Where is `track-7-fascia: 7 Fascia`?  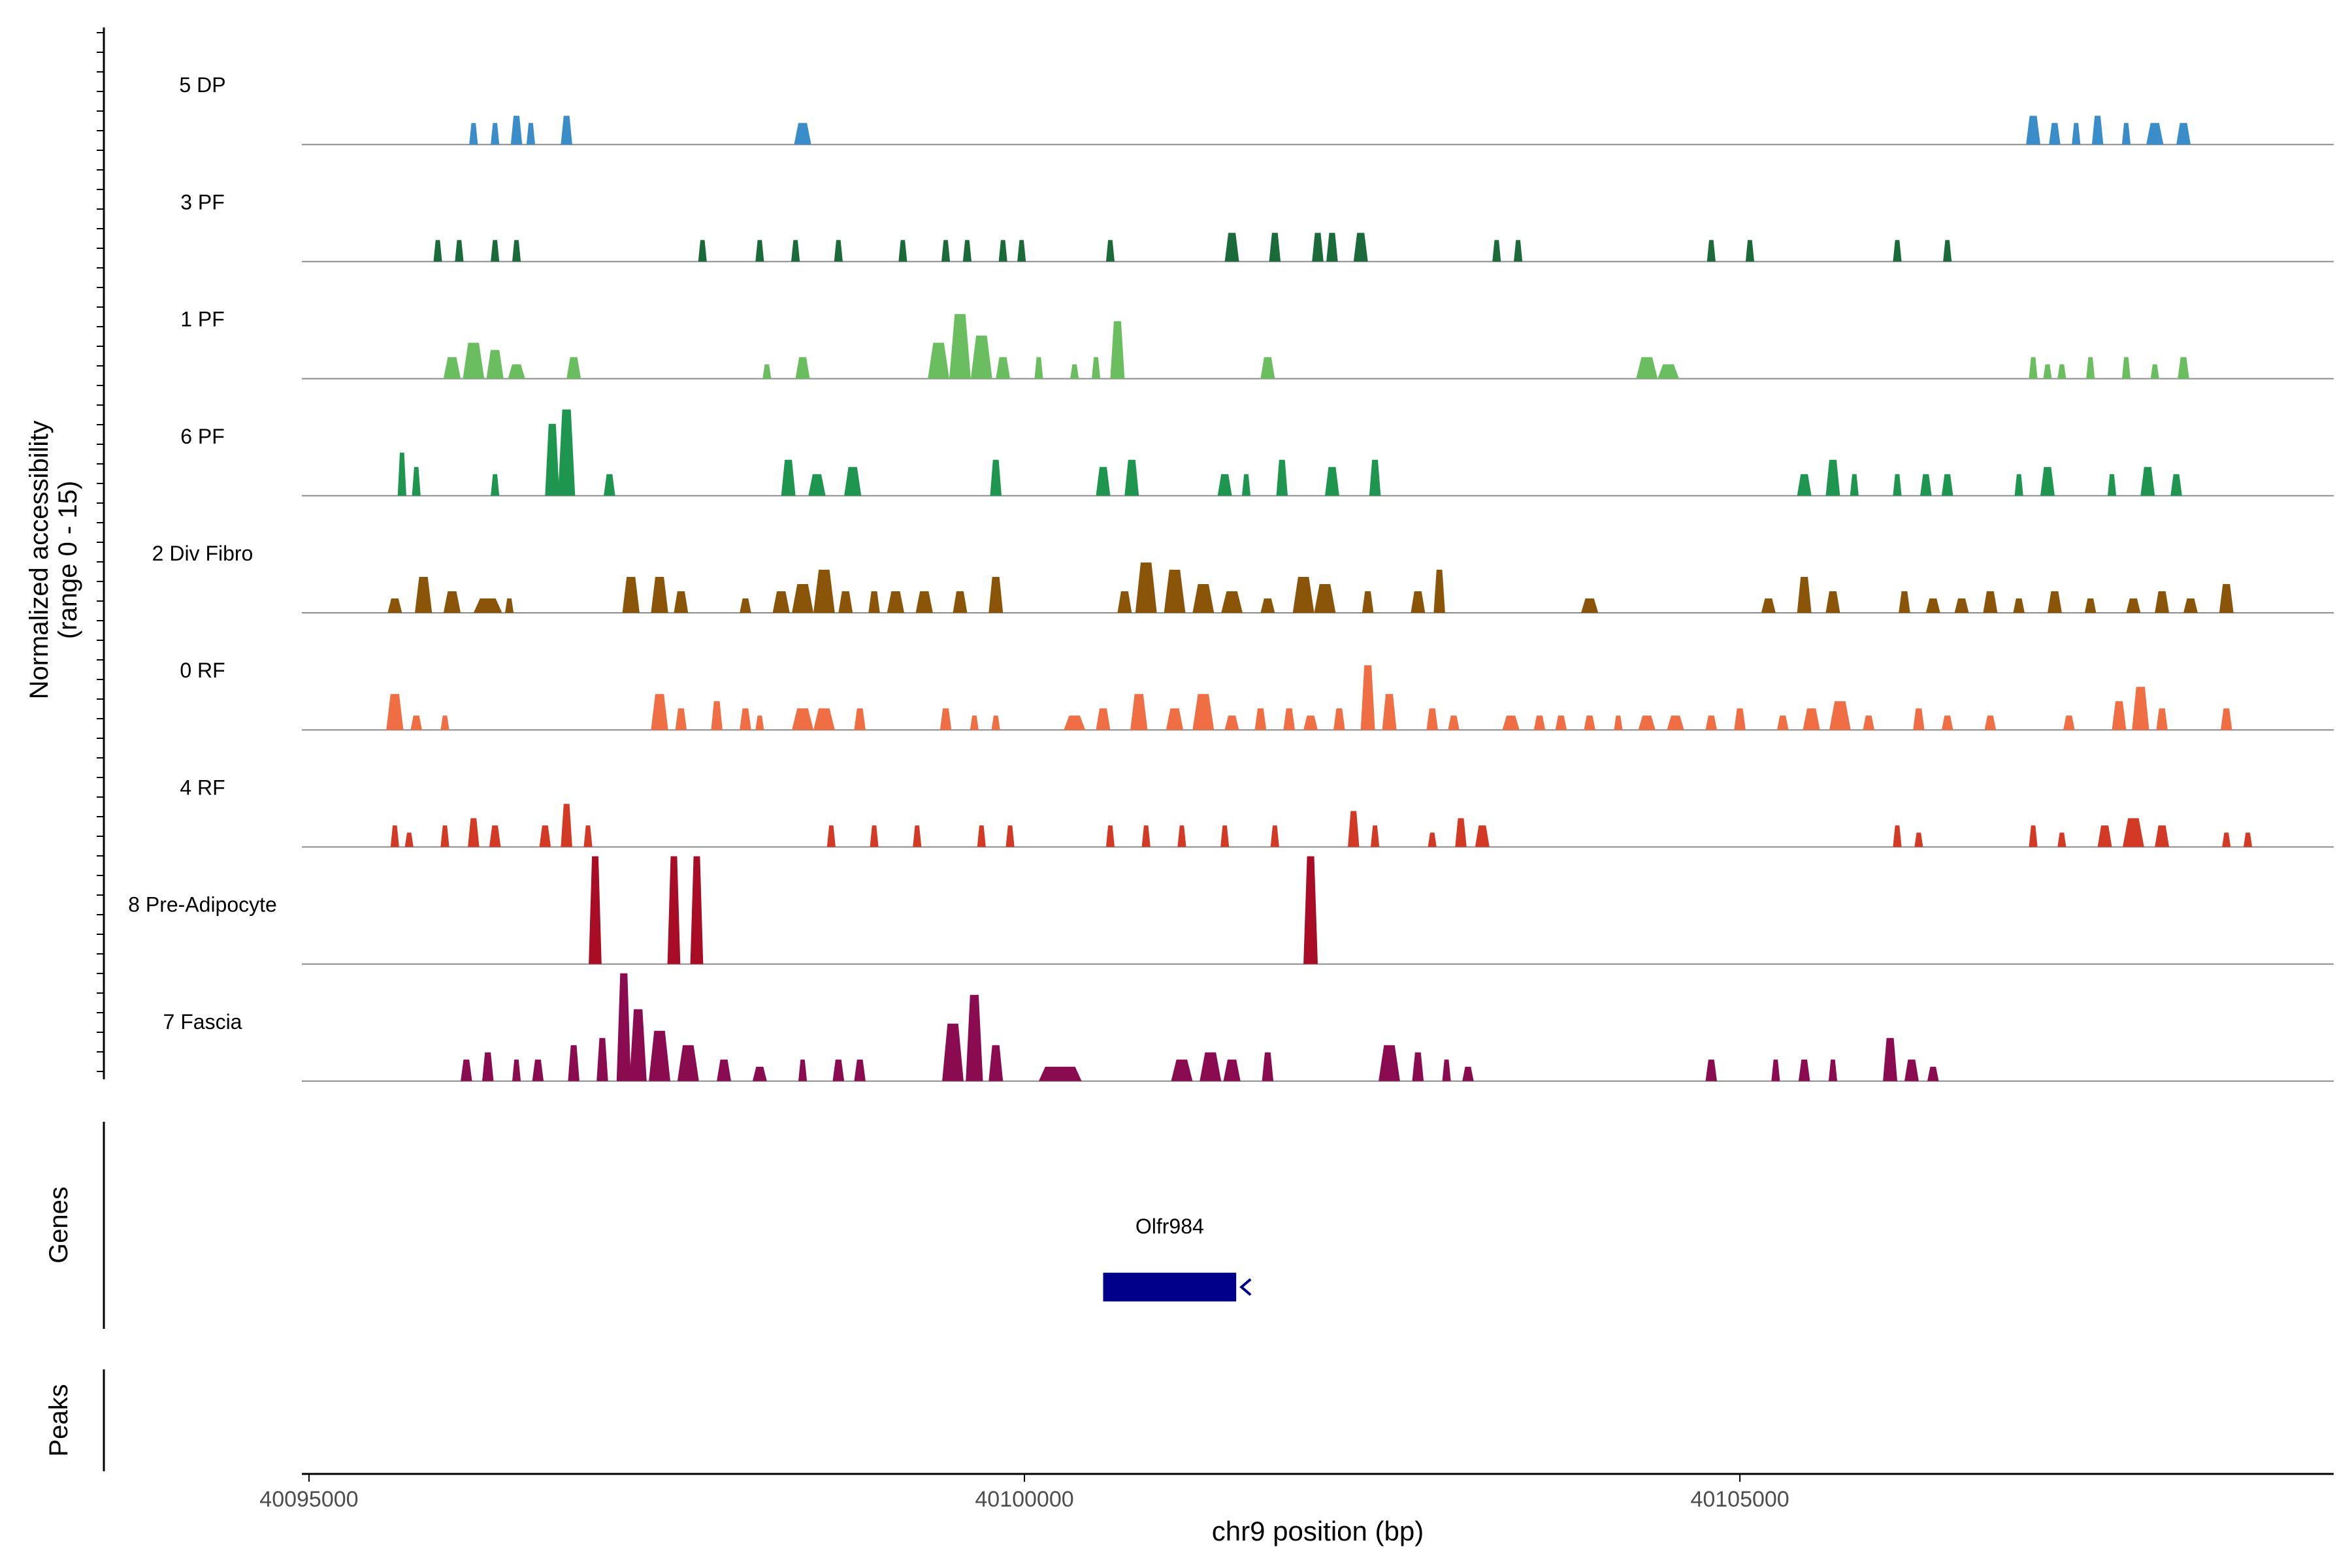
track-7-fascia: 7 Fascia is located at coordinates (1248, 1027).